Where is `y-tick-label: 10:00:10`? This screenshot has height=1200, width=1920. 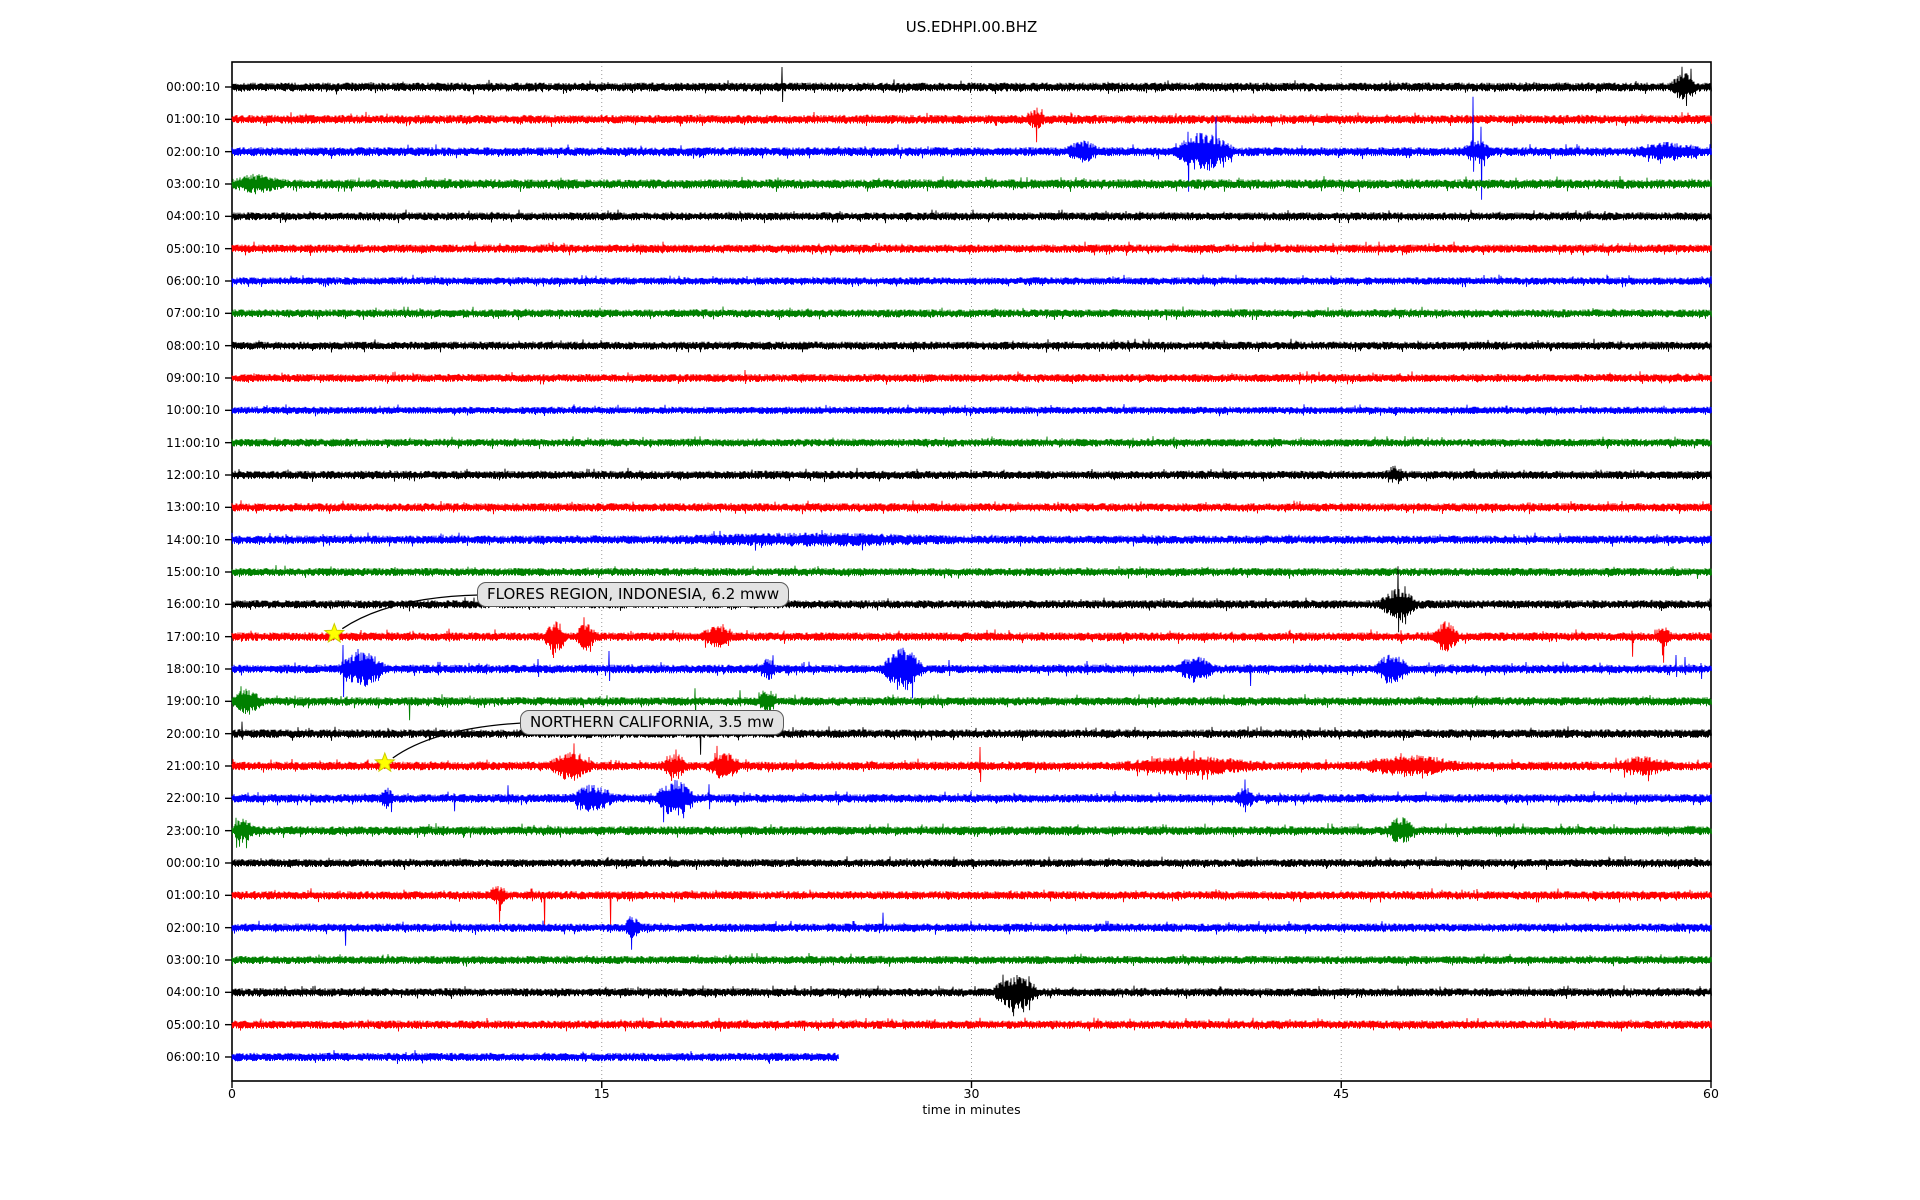
y-tick-label: 10:00:10 is located at coordinates (193, 410).